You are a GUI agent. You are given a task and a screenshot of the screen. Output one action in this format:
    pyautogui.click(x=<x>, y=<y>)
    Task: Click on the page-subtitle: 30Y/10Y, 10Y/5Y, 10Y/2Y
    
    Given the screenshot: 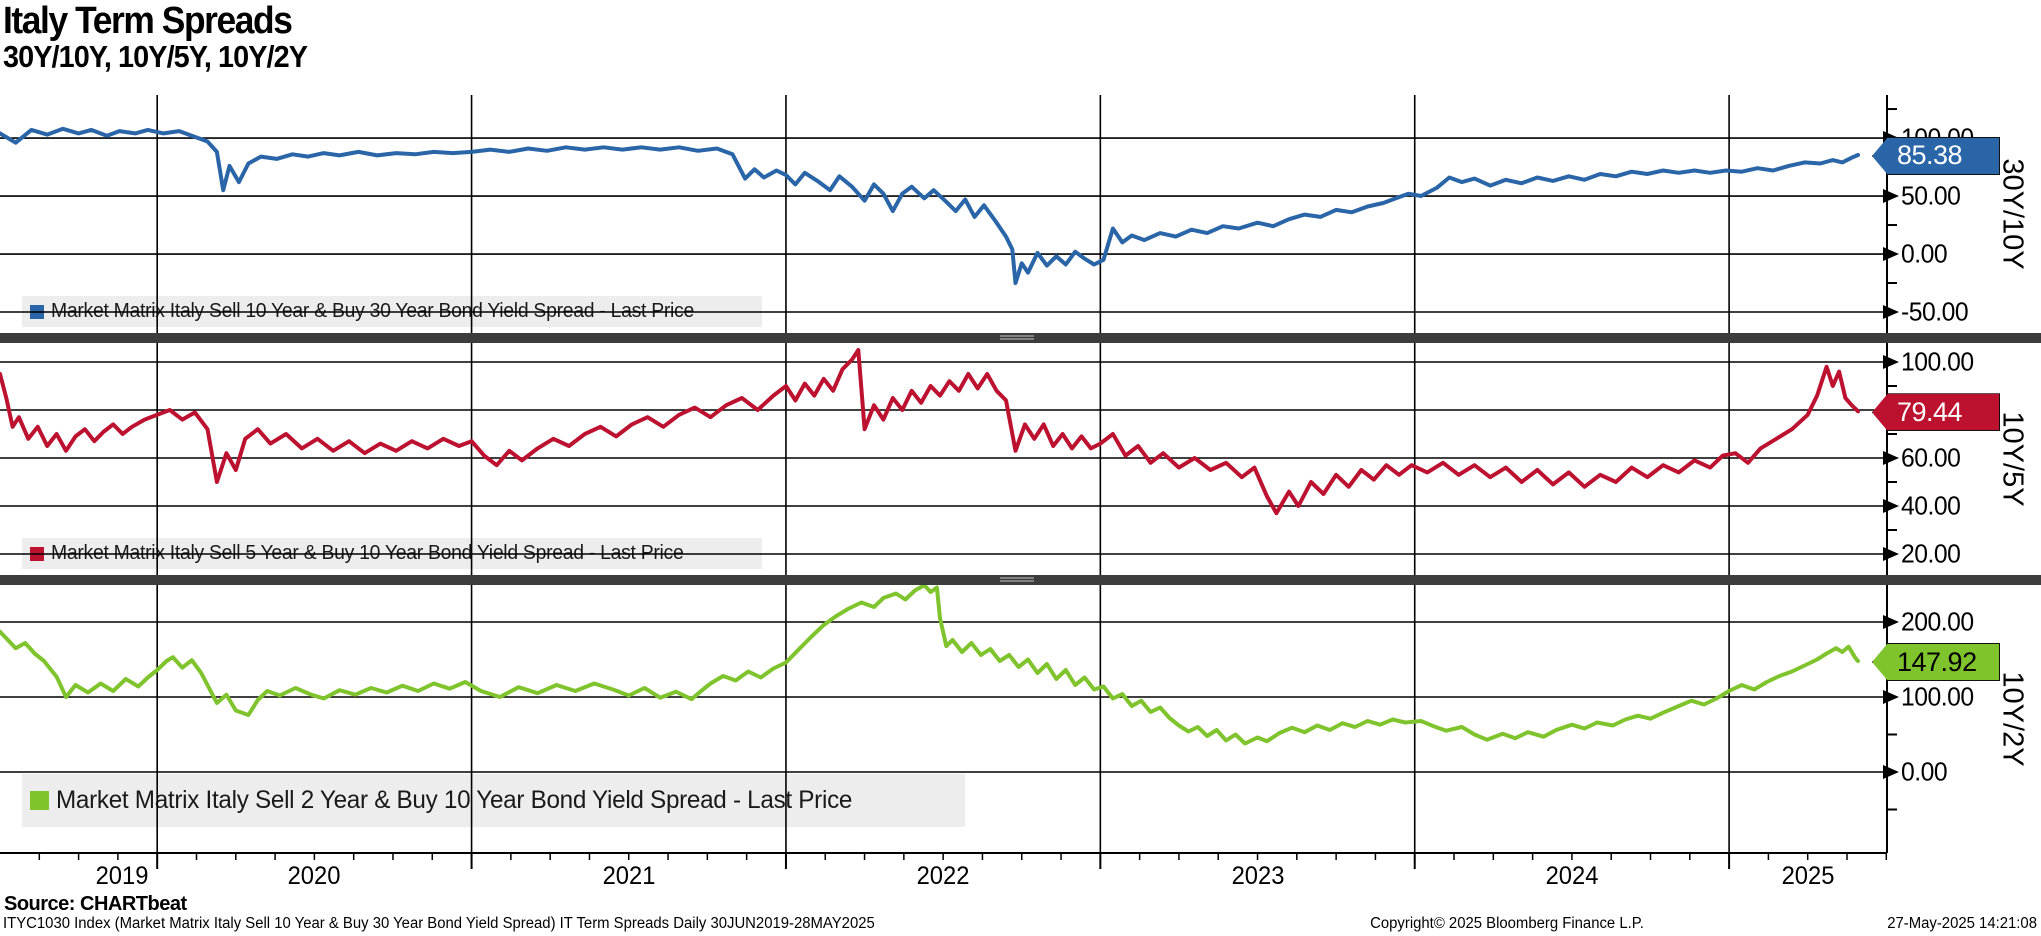 What is the action you would take?
    pyautogui.click(x=155, y=56)
    